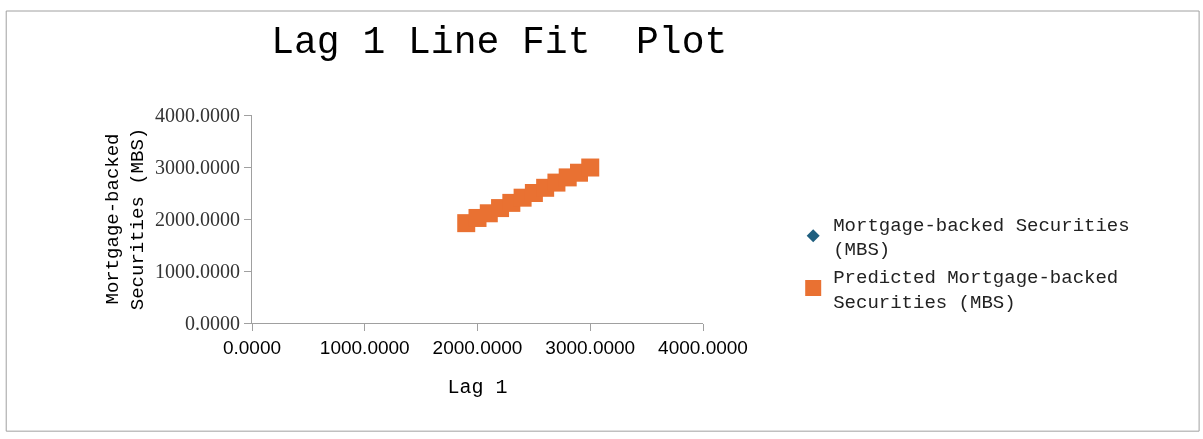 Image resolution: width=1203 pixels, height=439 pixels. Describe the element at coordinates (197, 115) in the screenshot. I see `y-tick-label: 4000.0000` at that location.